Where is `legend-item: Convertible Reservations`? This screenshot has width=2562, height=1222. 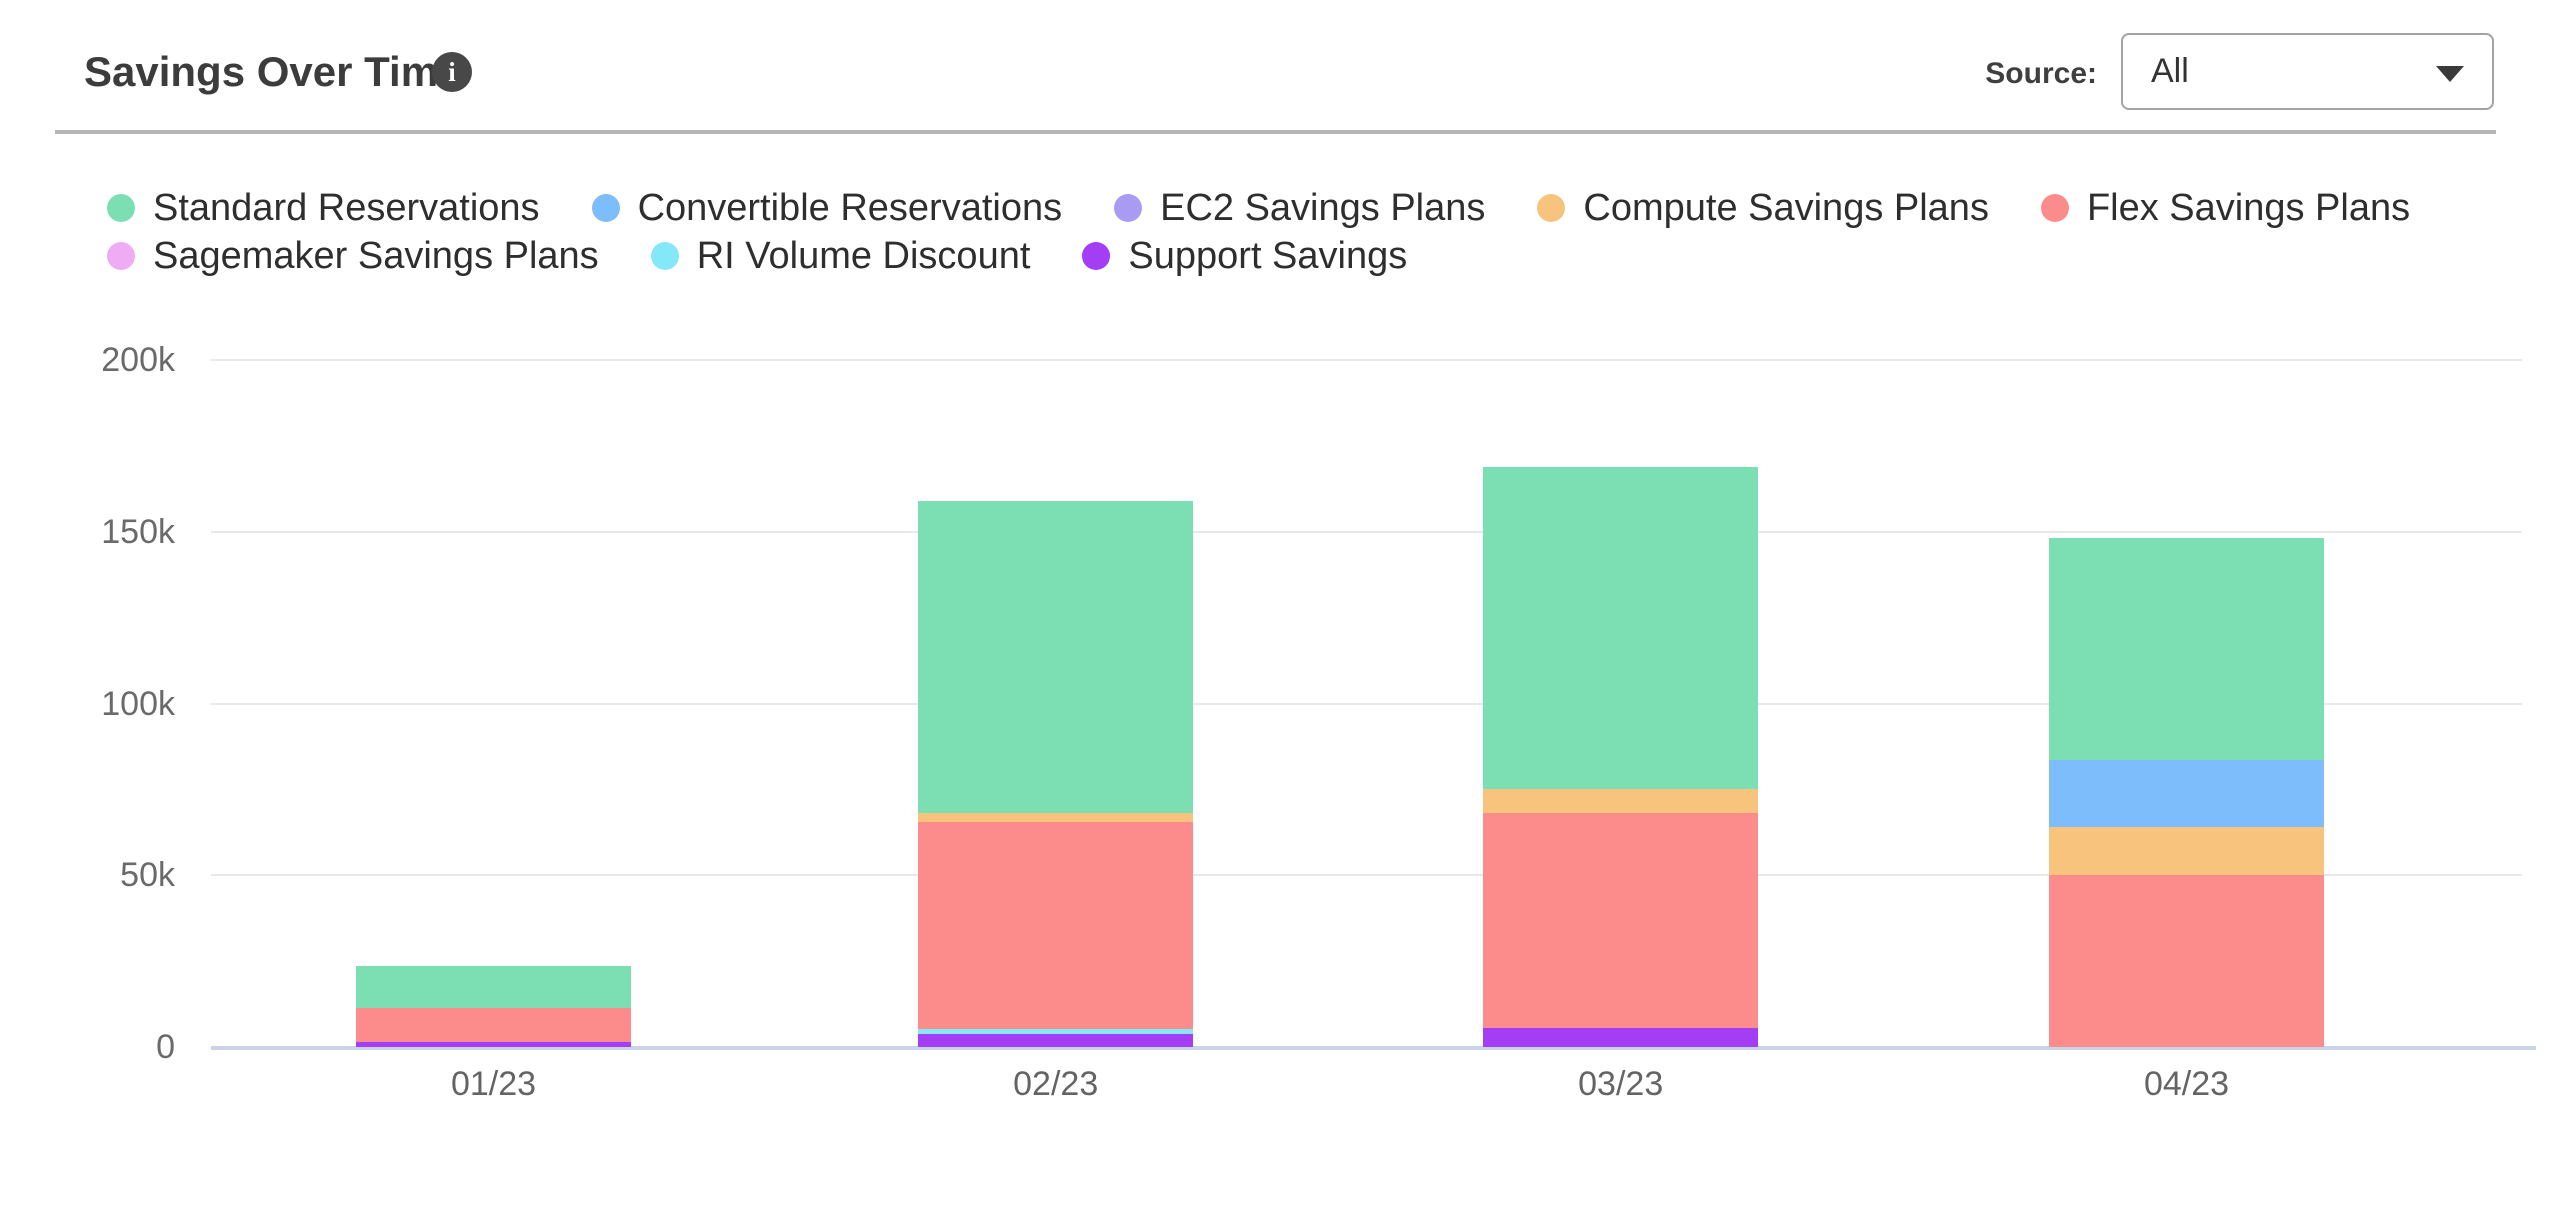
legend-item: Convertible Reservations is located at coordinates (827, 208).